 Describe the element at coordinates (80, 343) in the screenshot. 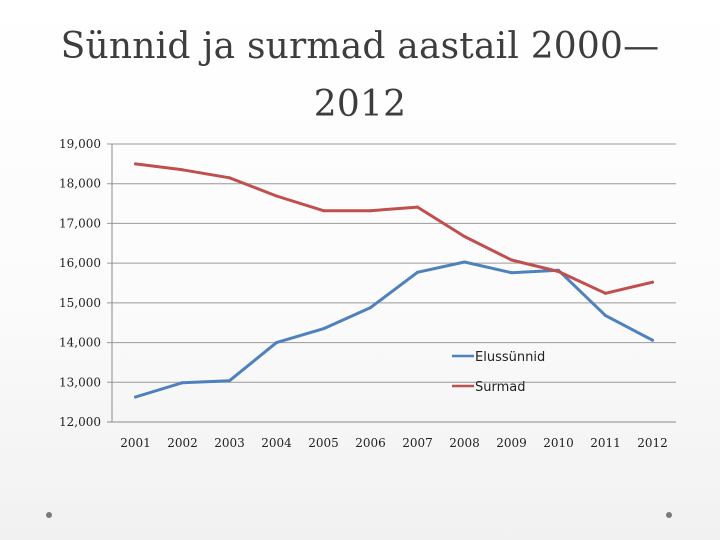

I see `y-tick-label: 14,000` at that location.